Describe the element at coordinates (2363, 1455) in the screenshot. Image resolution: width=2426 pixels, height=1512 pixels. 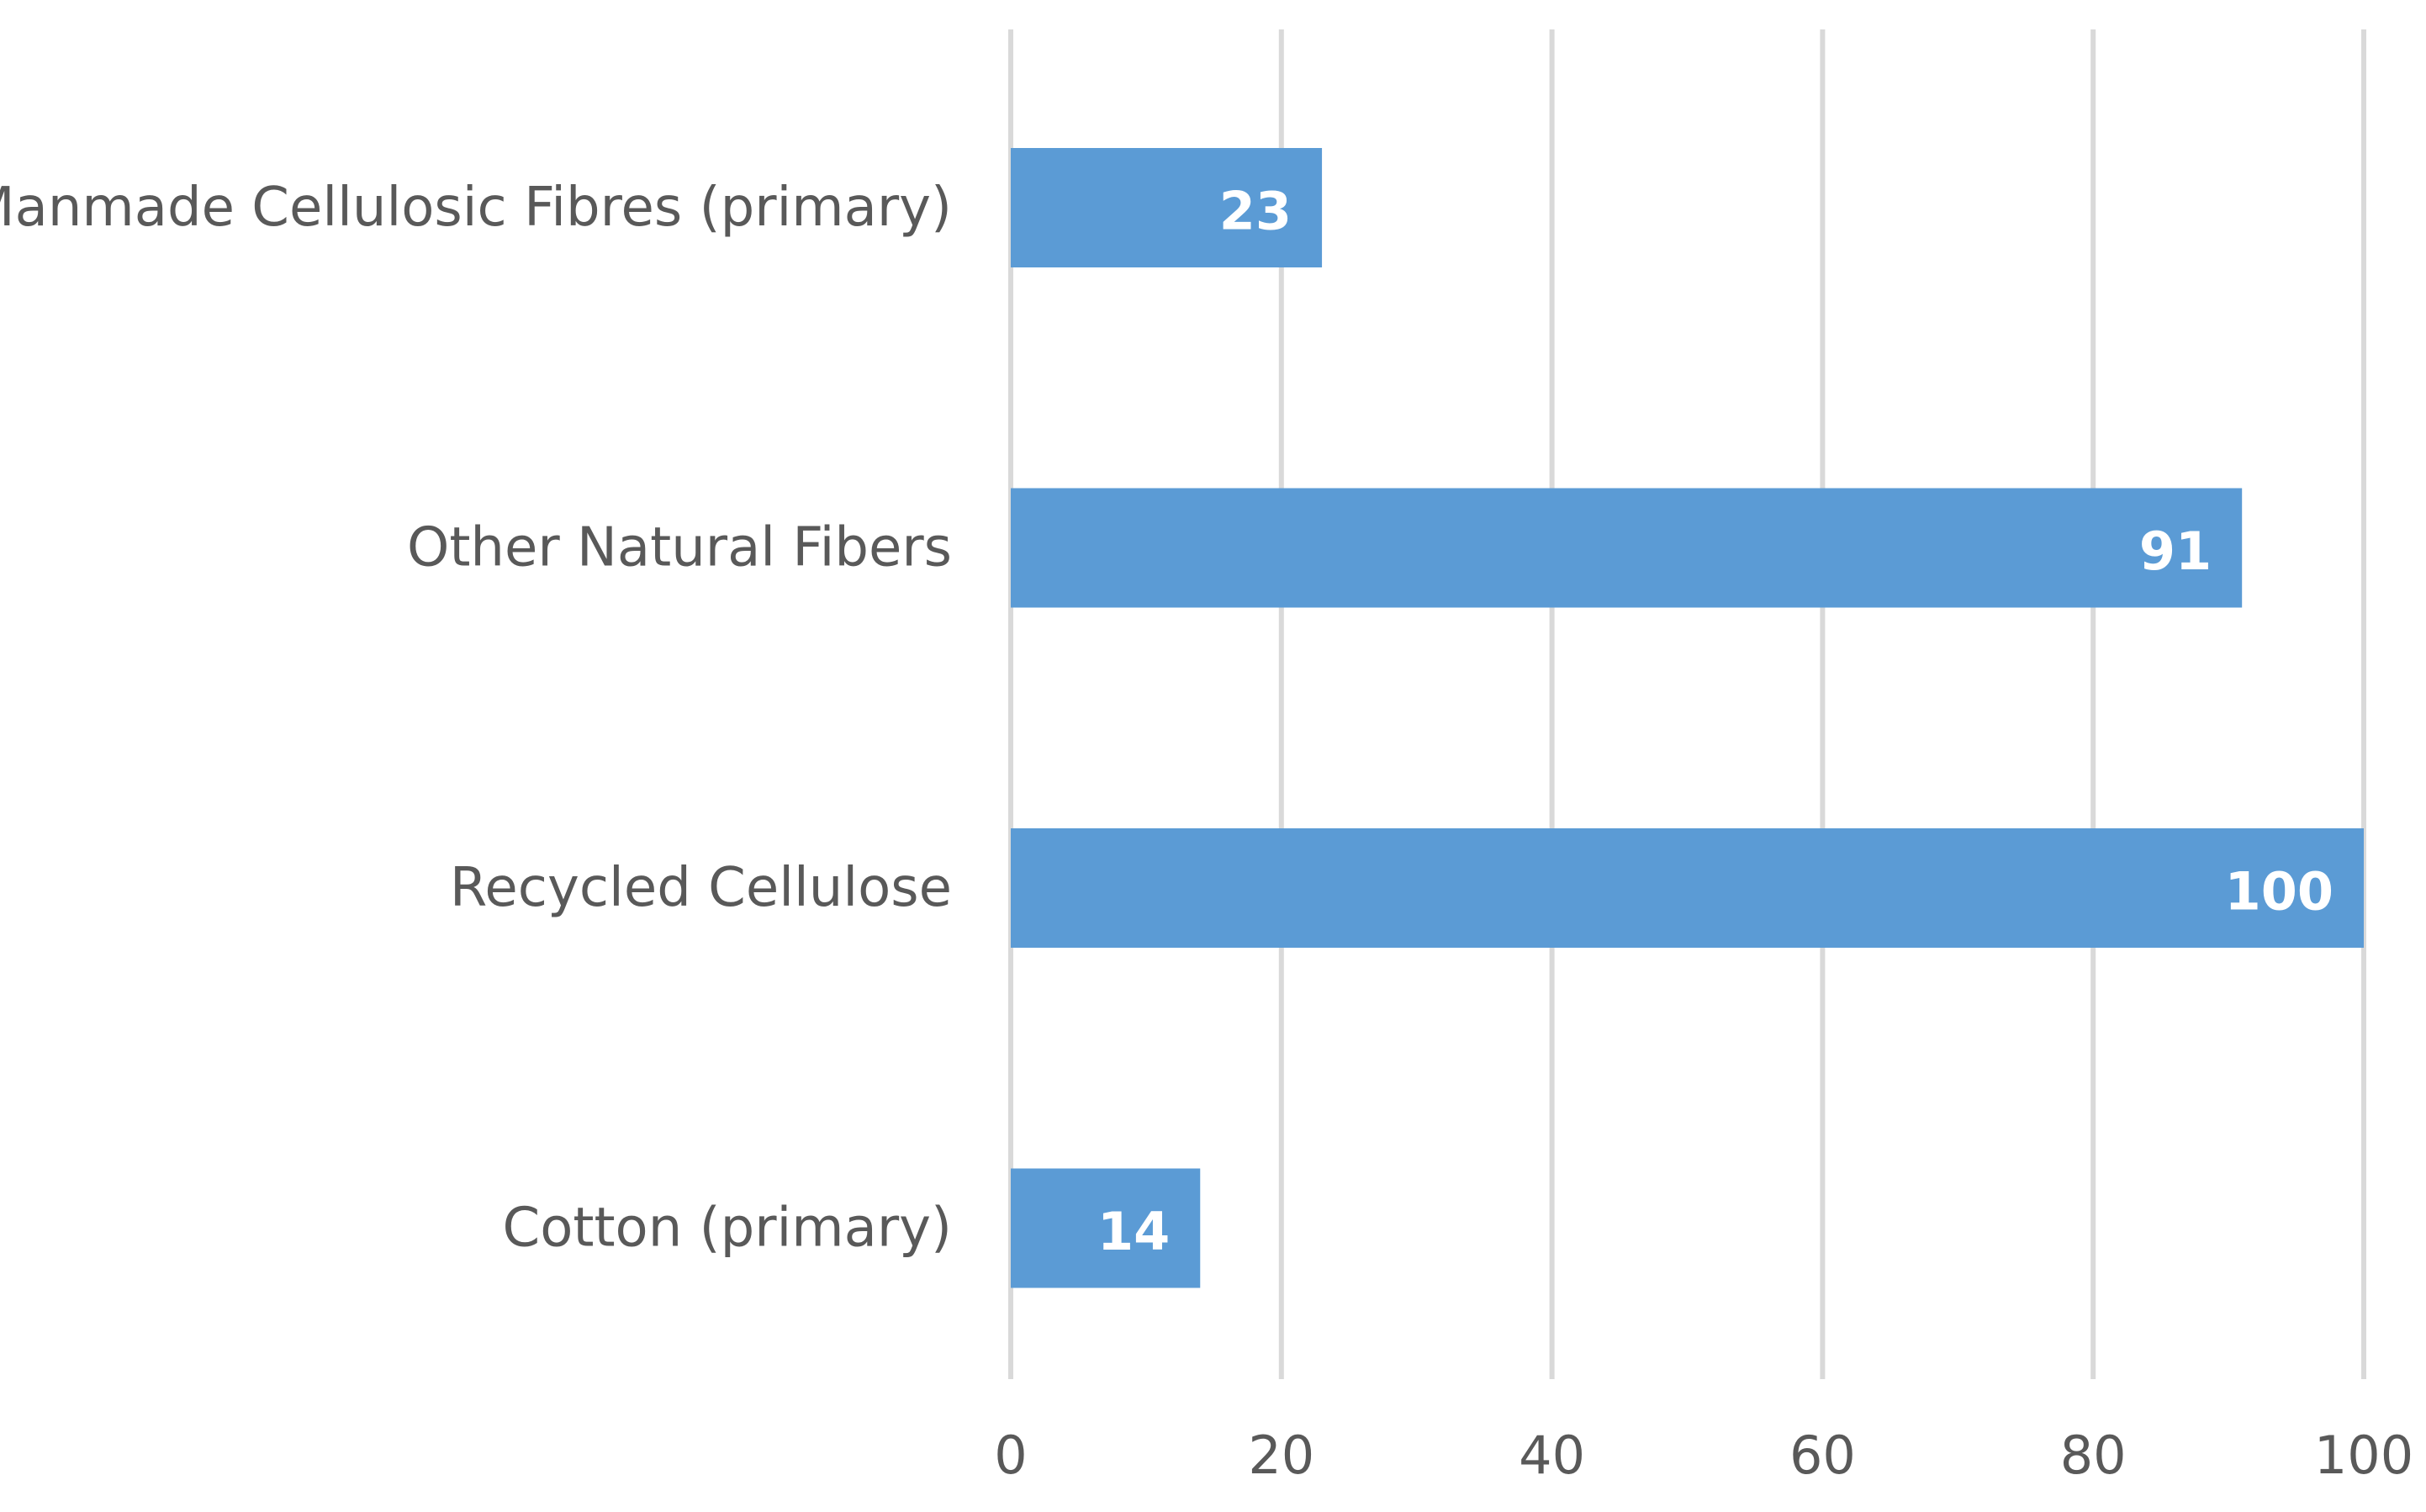
I see `x-tick-label: 100` at that location.